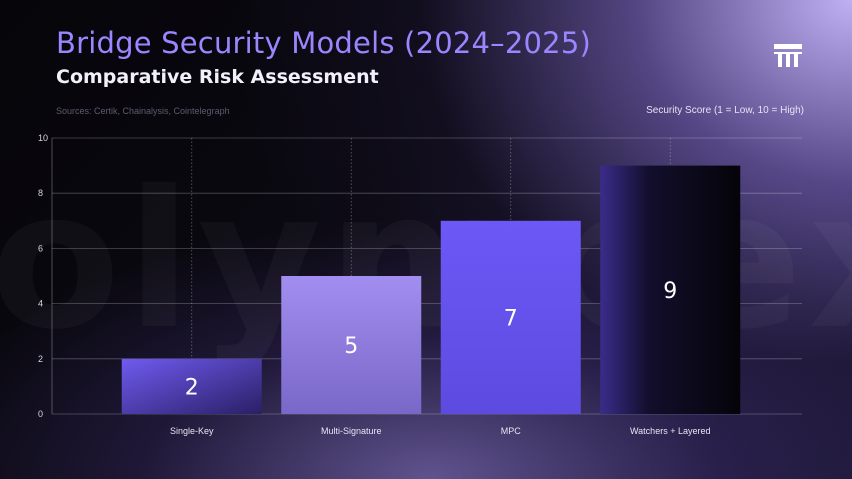  I want to click on x-tick-label: MPC, so click(511, 431).